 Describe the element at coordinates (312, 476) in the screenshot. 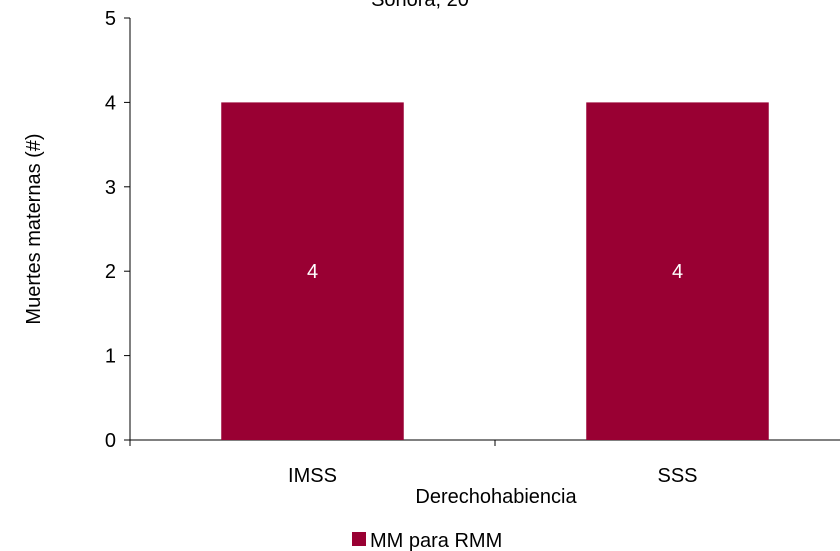

I see `x-tick-label: IMSS` at that location.